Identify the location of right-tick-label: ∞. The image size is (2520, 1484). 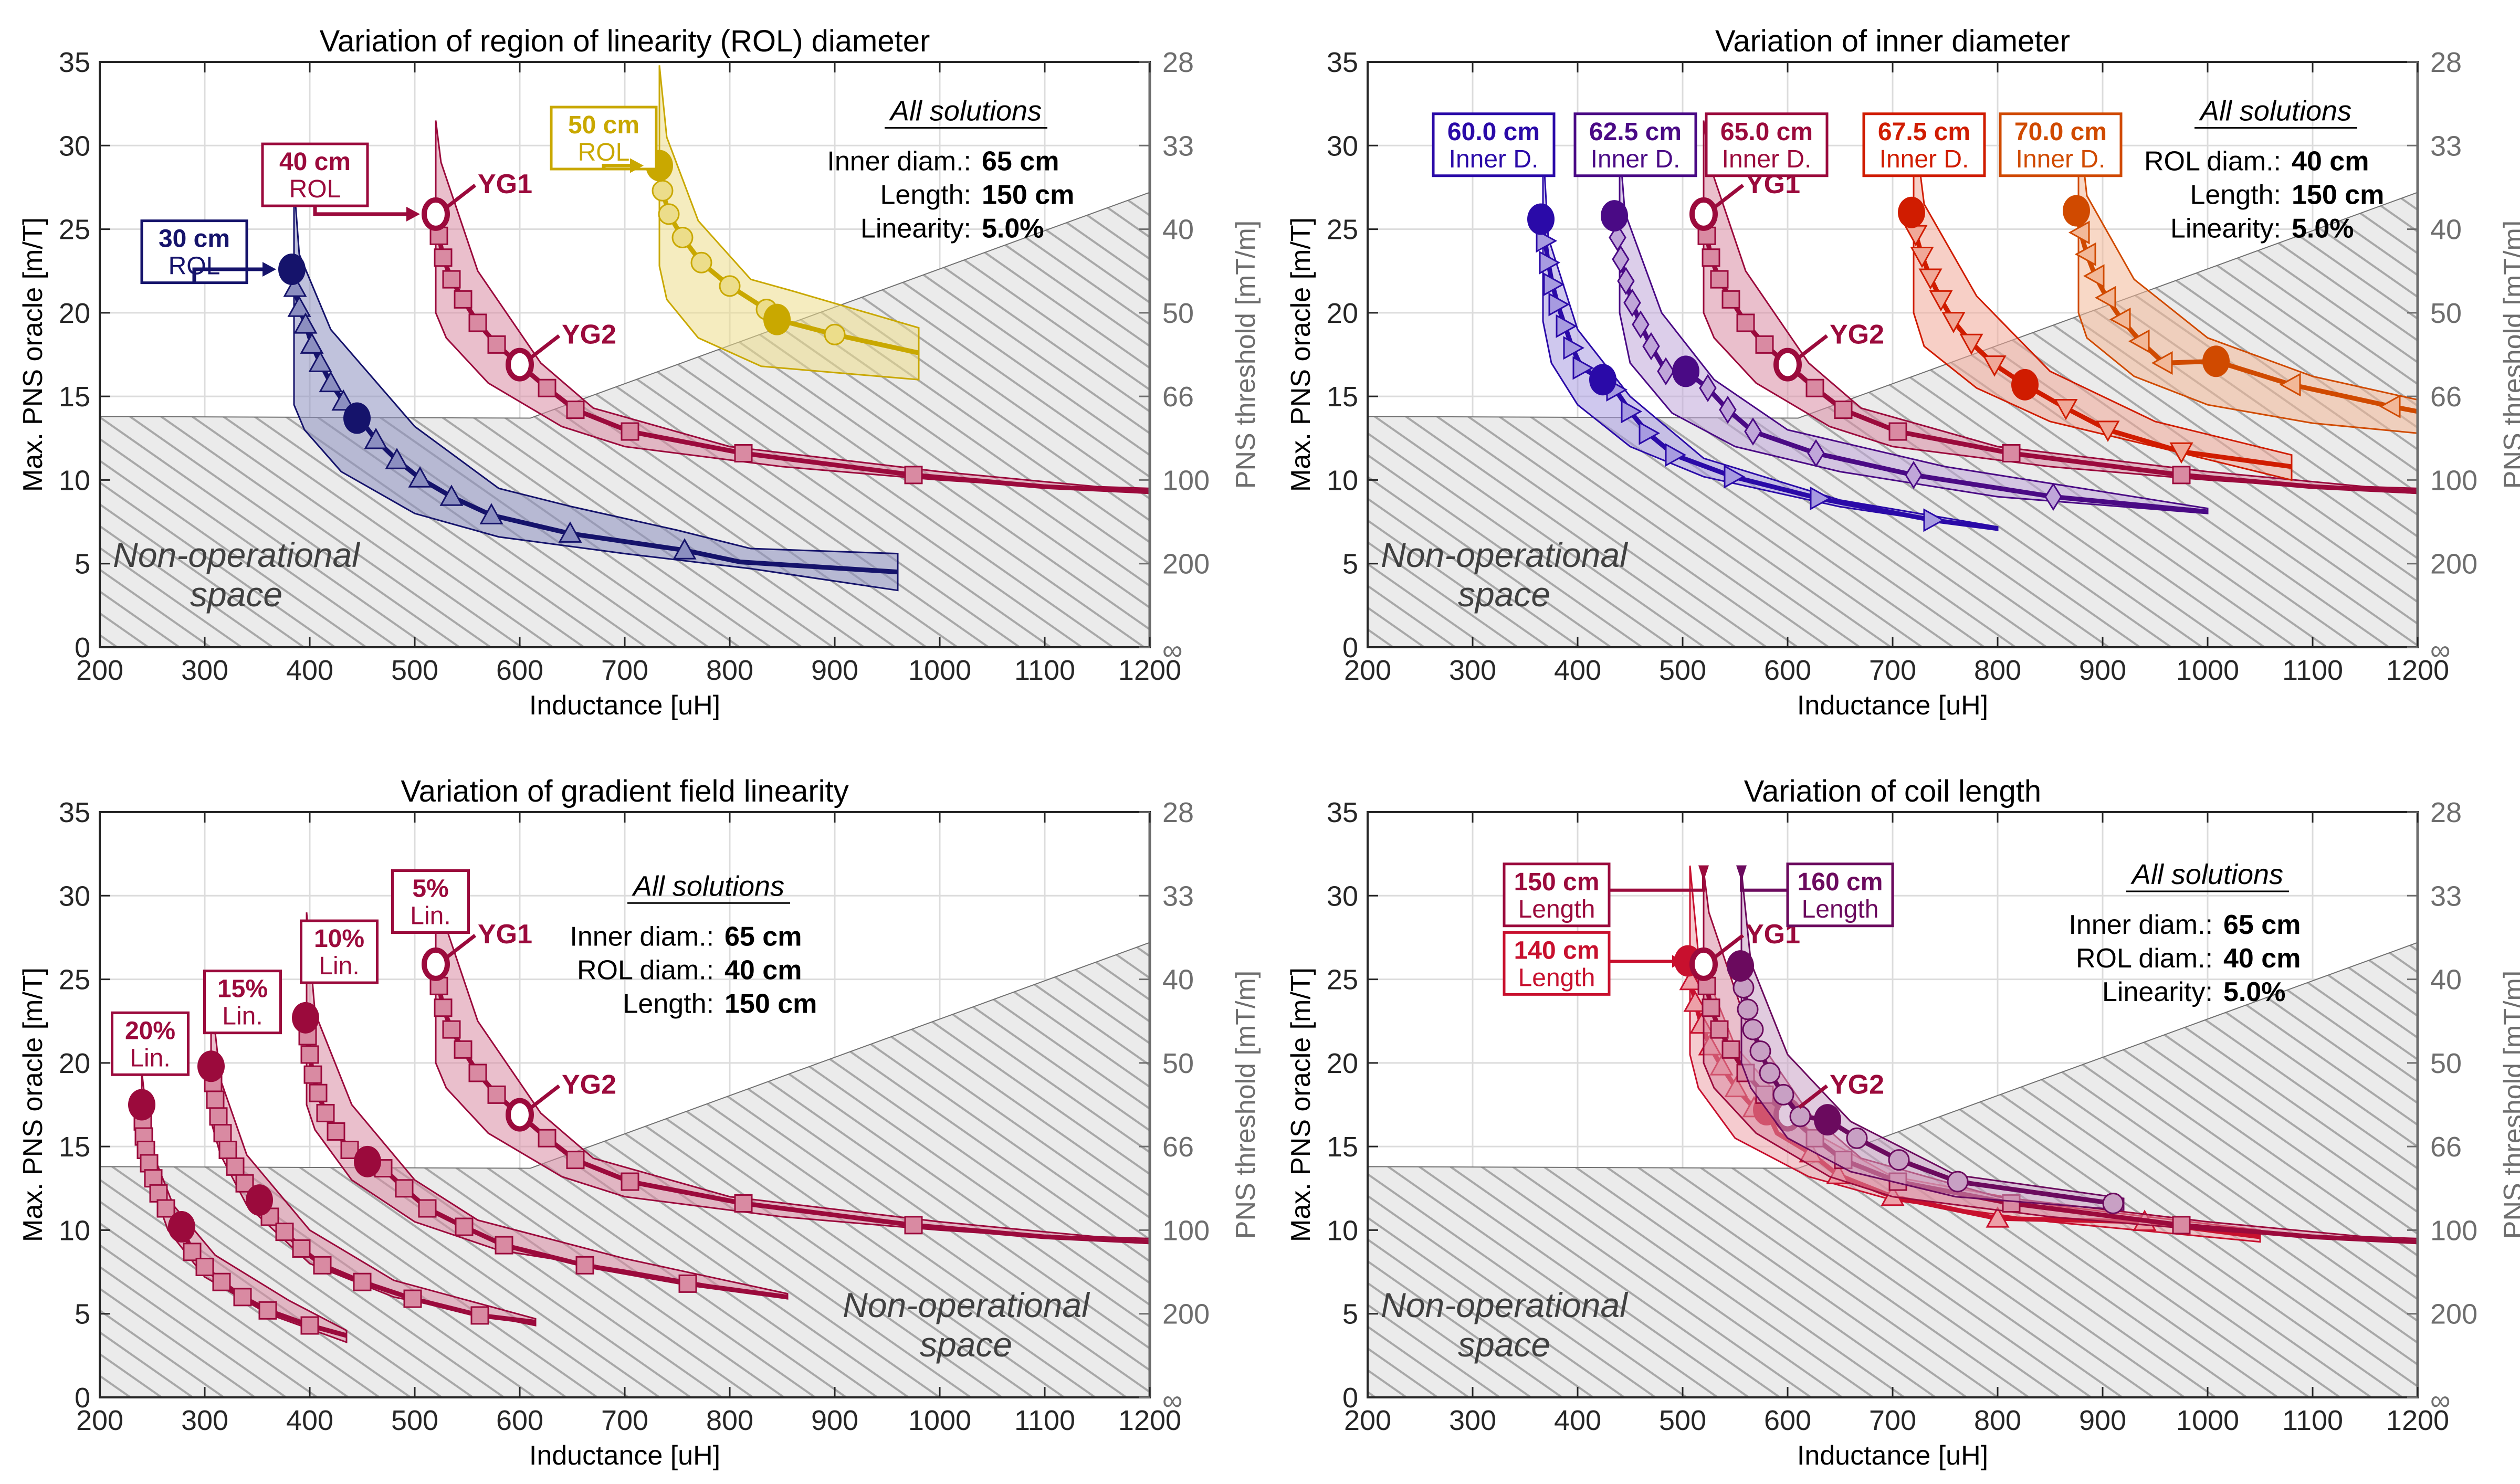
(1172, 1400).